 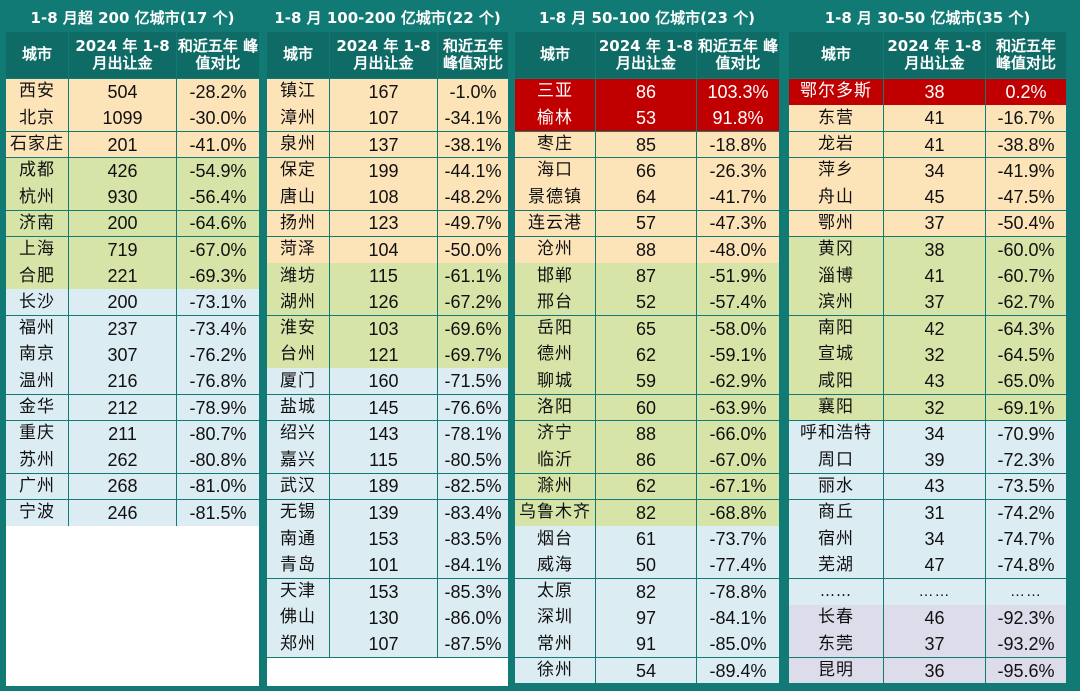 What do you see at coordinates (555, 433) in the screenshot?
I see `city-name-cell: 济宁` at bounding box center [555, 433].